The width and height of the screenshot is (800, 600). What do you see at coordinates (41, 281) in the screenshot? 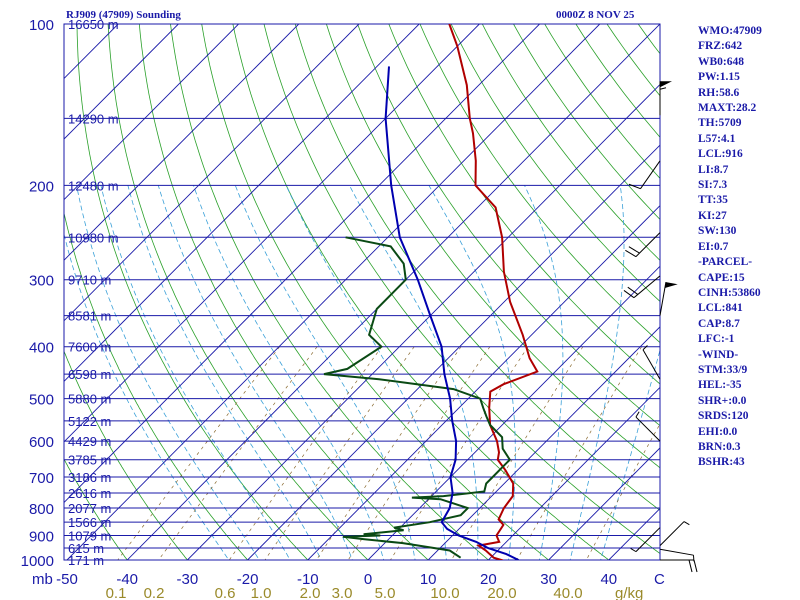
I see `pressure-tick-label: 300` at bounding box center [41, 281].